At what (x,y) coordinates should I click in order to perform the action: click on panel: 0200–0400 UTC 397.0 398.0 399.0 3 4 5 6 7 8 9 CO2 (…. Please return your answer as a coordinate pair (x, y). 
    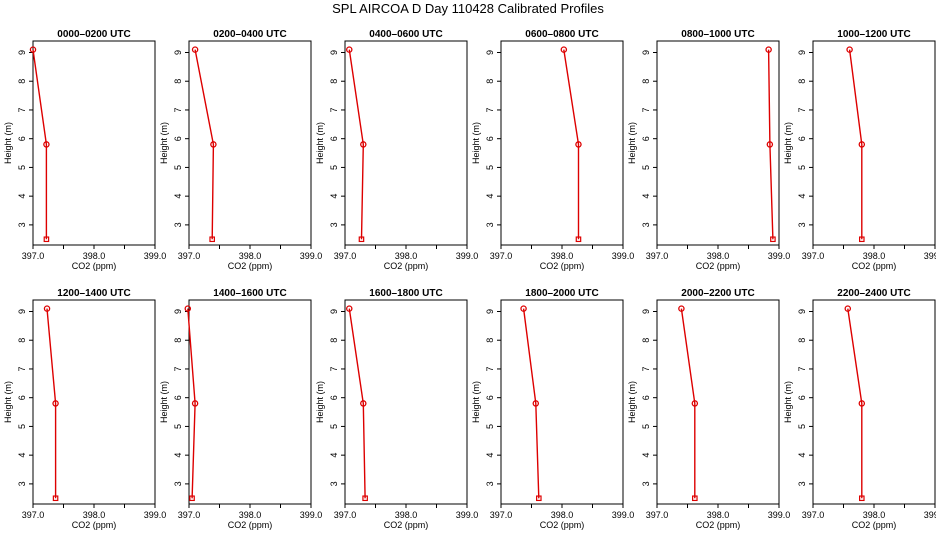
    Looking at the image, I should click on (240, 150).